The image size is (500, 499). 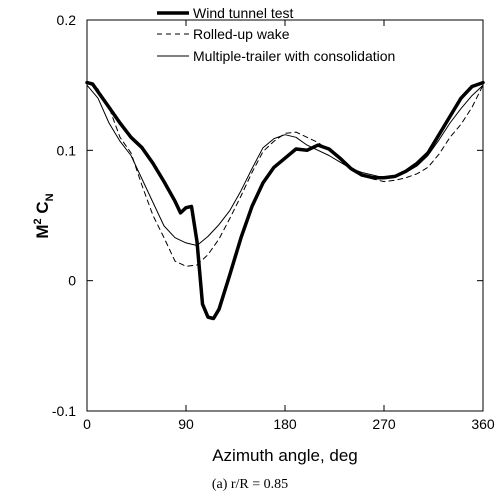 What do you see at coordinates (483, 424) in the screenshot?
I see `x-tick-label: 360` at bounding box center [483, 424].